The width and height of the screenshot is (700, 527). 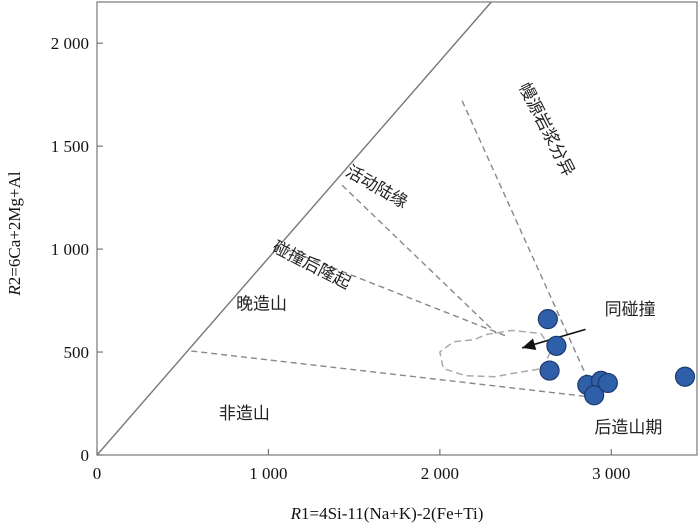 What do you see at coordinates (311, 265) in the screenshot?
I see `region-label: 碰撞后隆起` at bounding box center [311, 265].